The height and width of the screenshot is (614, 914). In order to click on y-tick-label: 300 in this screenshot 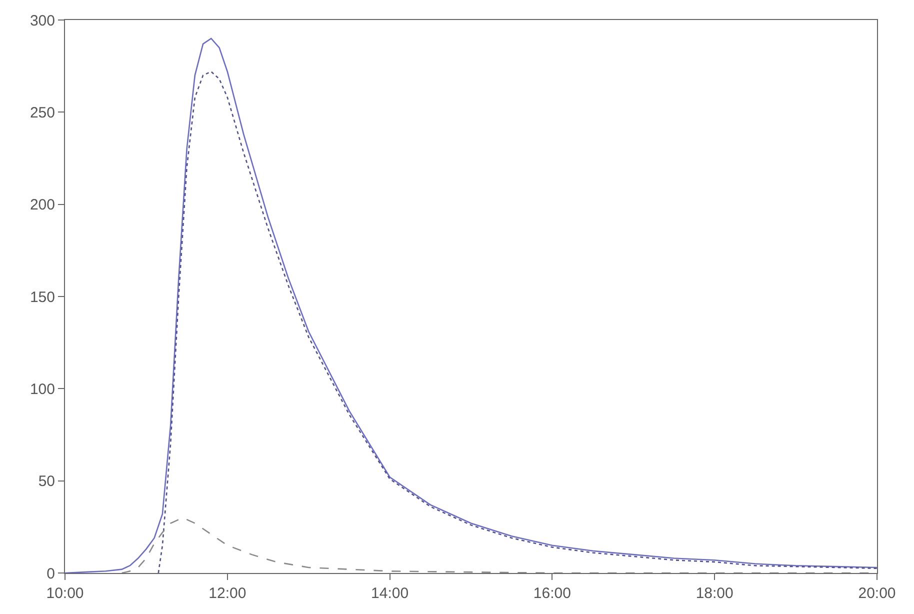, I will do `click(42, 21)`.